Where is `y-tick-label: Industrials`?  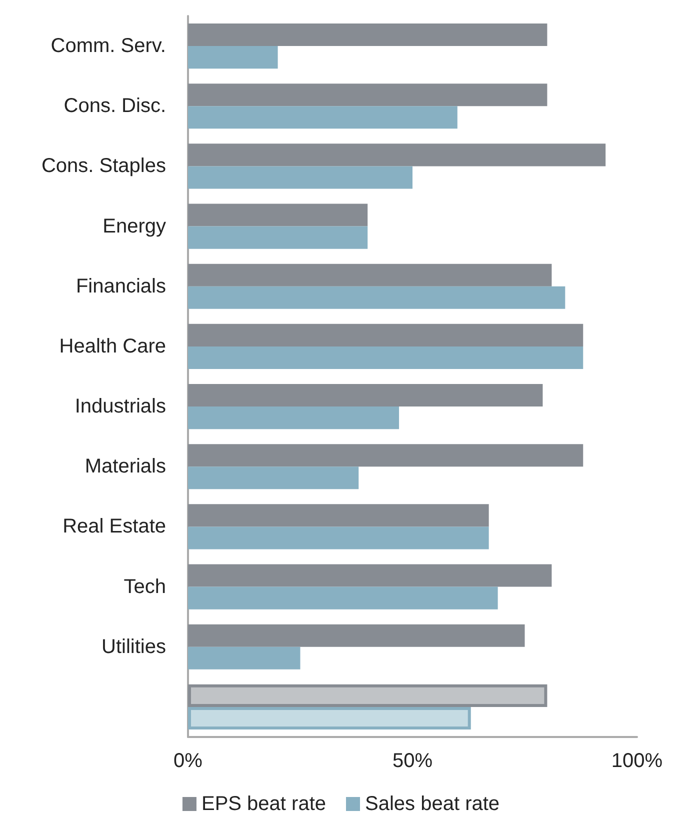
y-tick-label: Industrials is located at coordinates (120, 407).